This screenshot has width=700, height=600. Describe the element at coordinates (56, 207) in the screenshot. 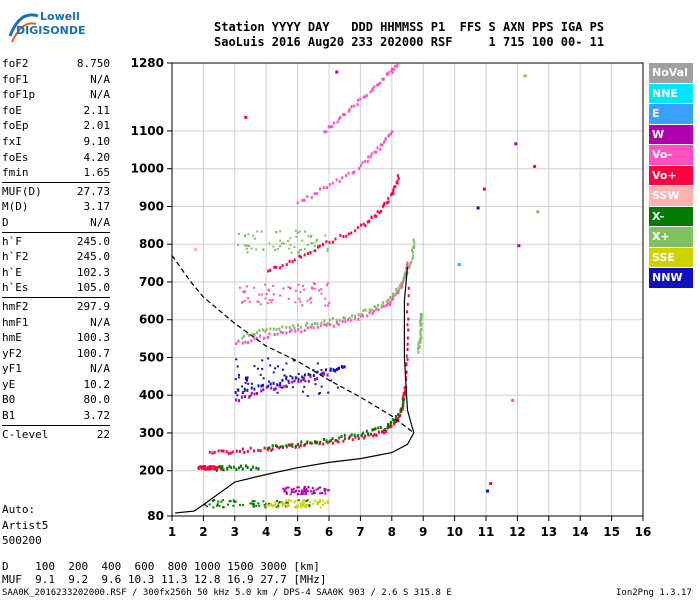

I see `param-row: M(D) 3.17` at that location.